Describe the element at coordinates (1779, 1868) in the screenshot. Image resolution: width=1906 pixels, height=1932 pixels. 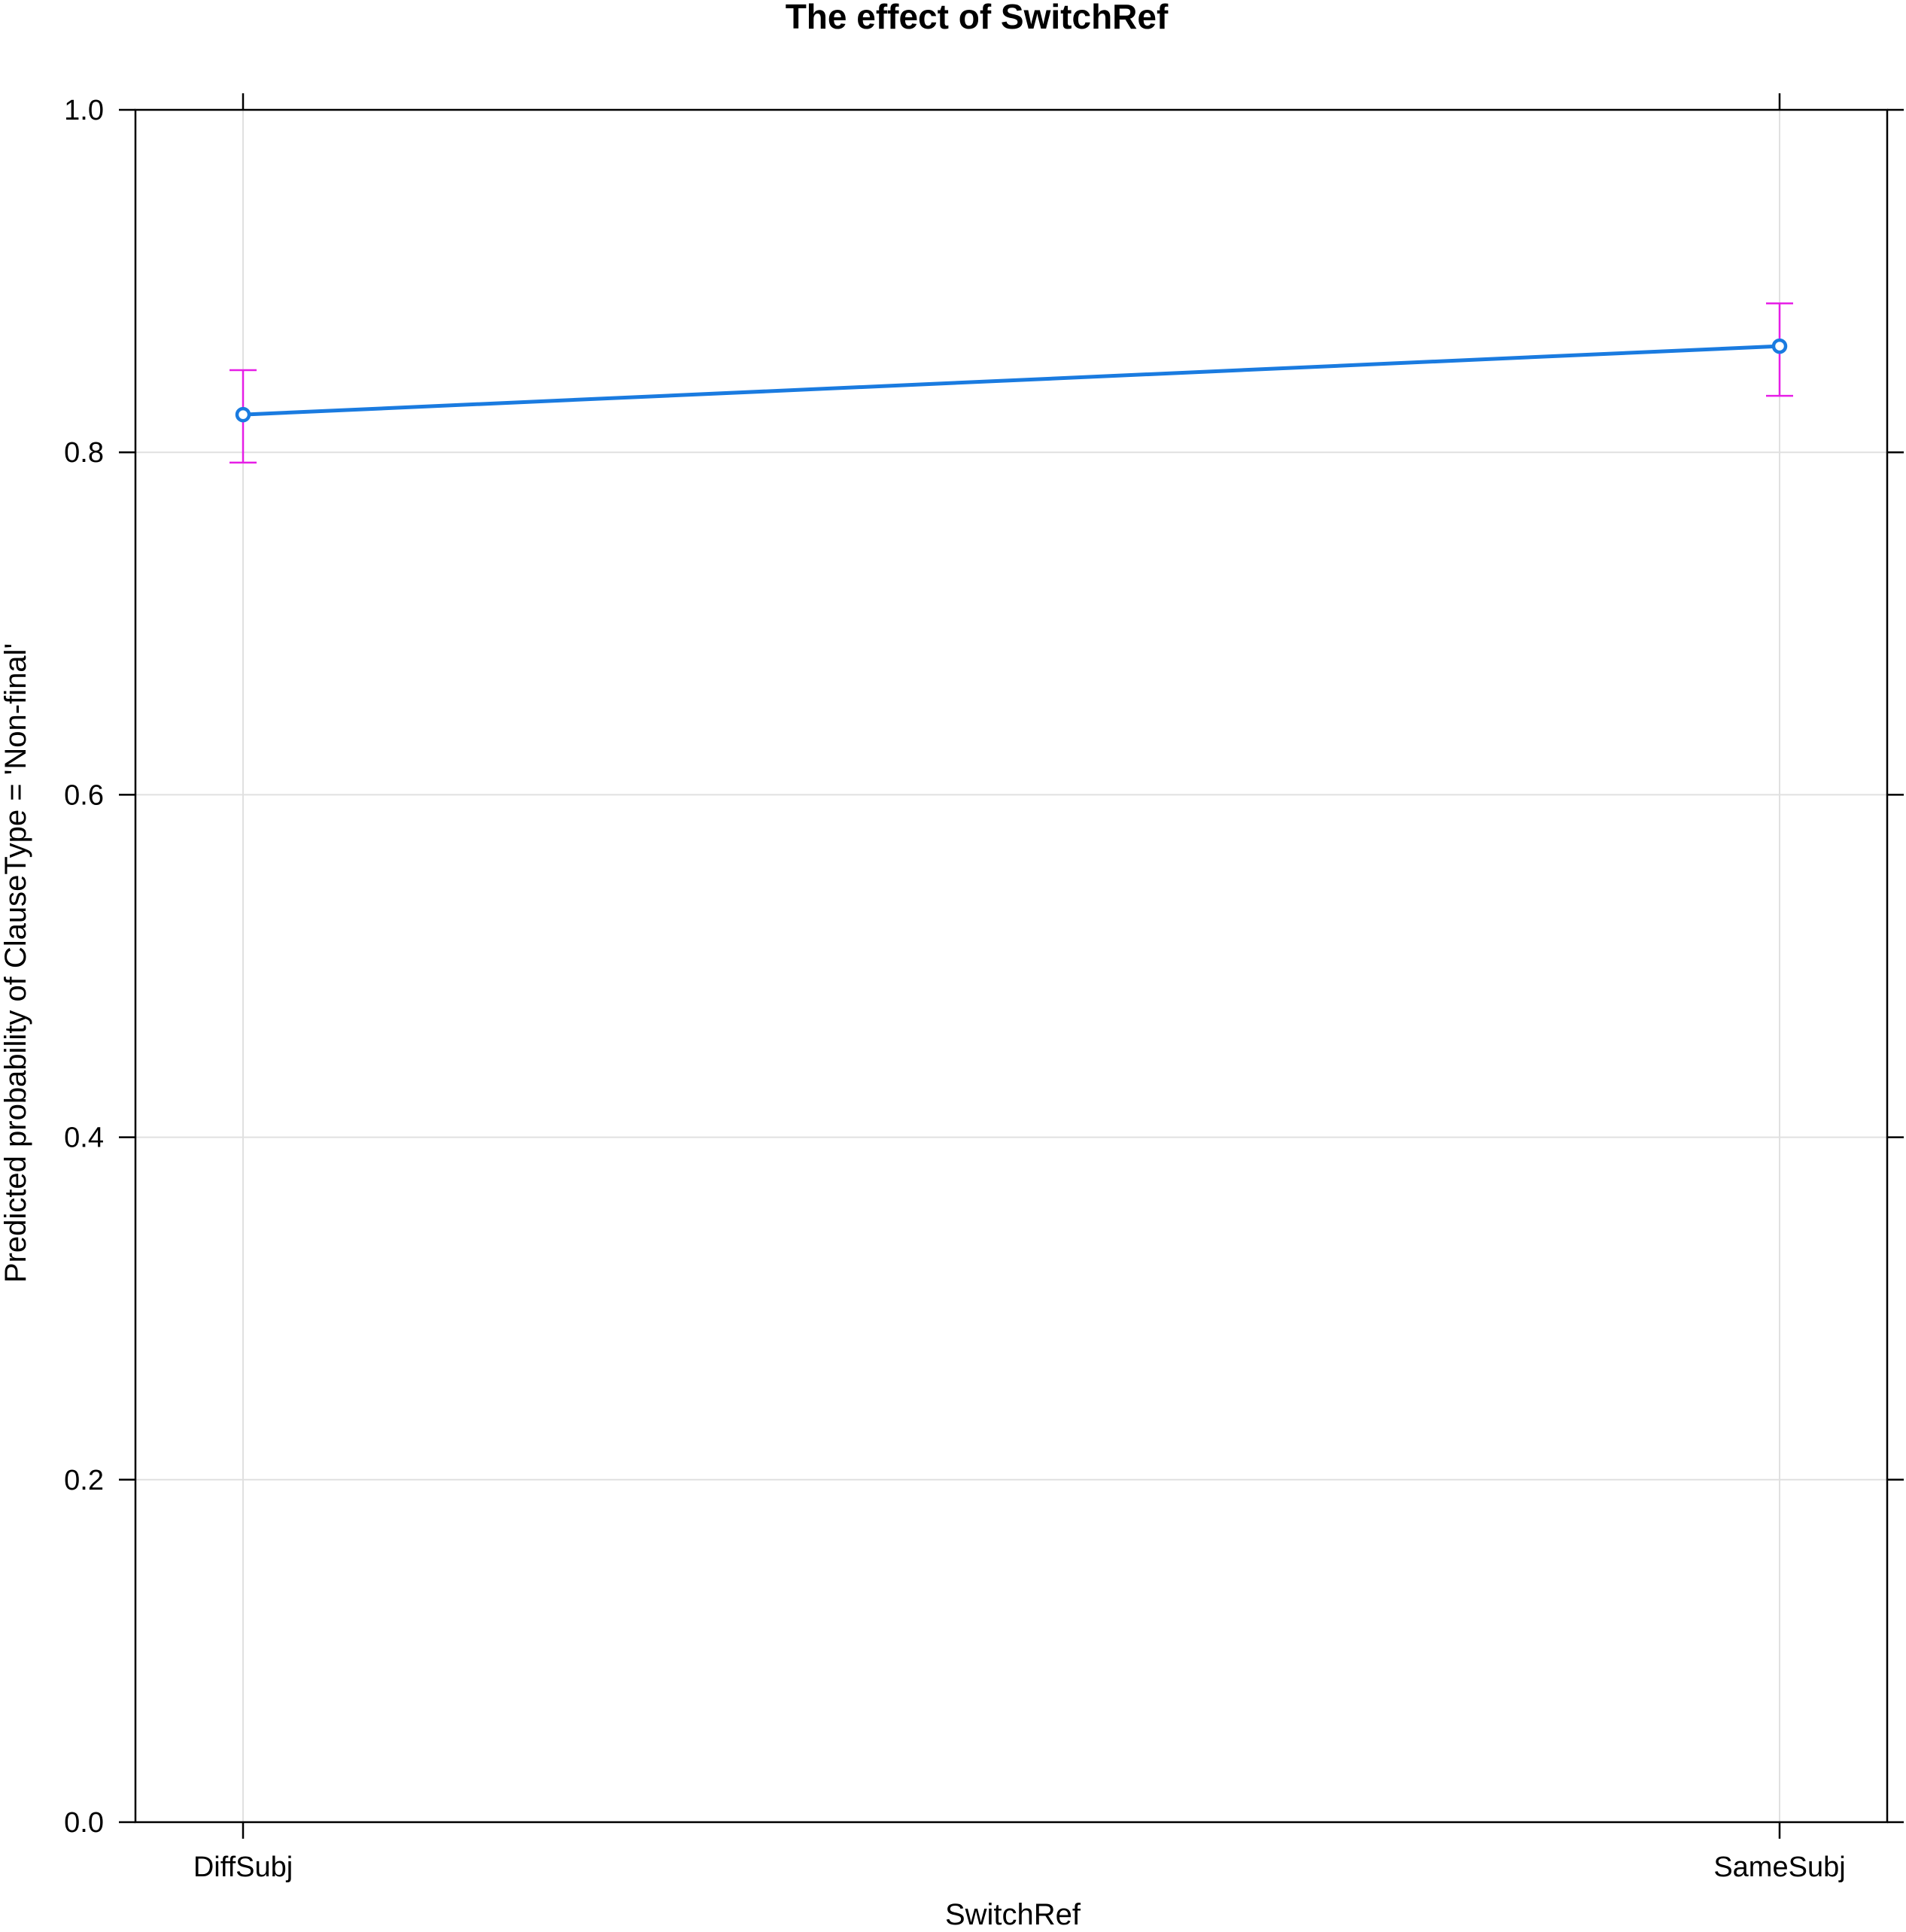
I see `x-tick-label: SameSubj` at that location.